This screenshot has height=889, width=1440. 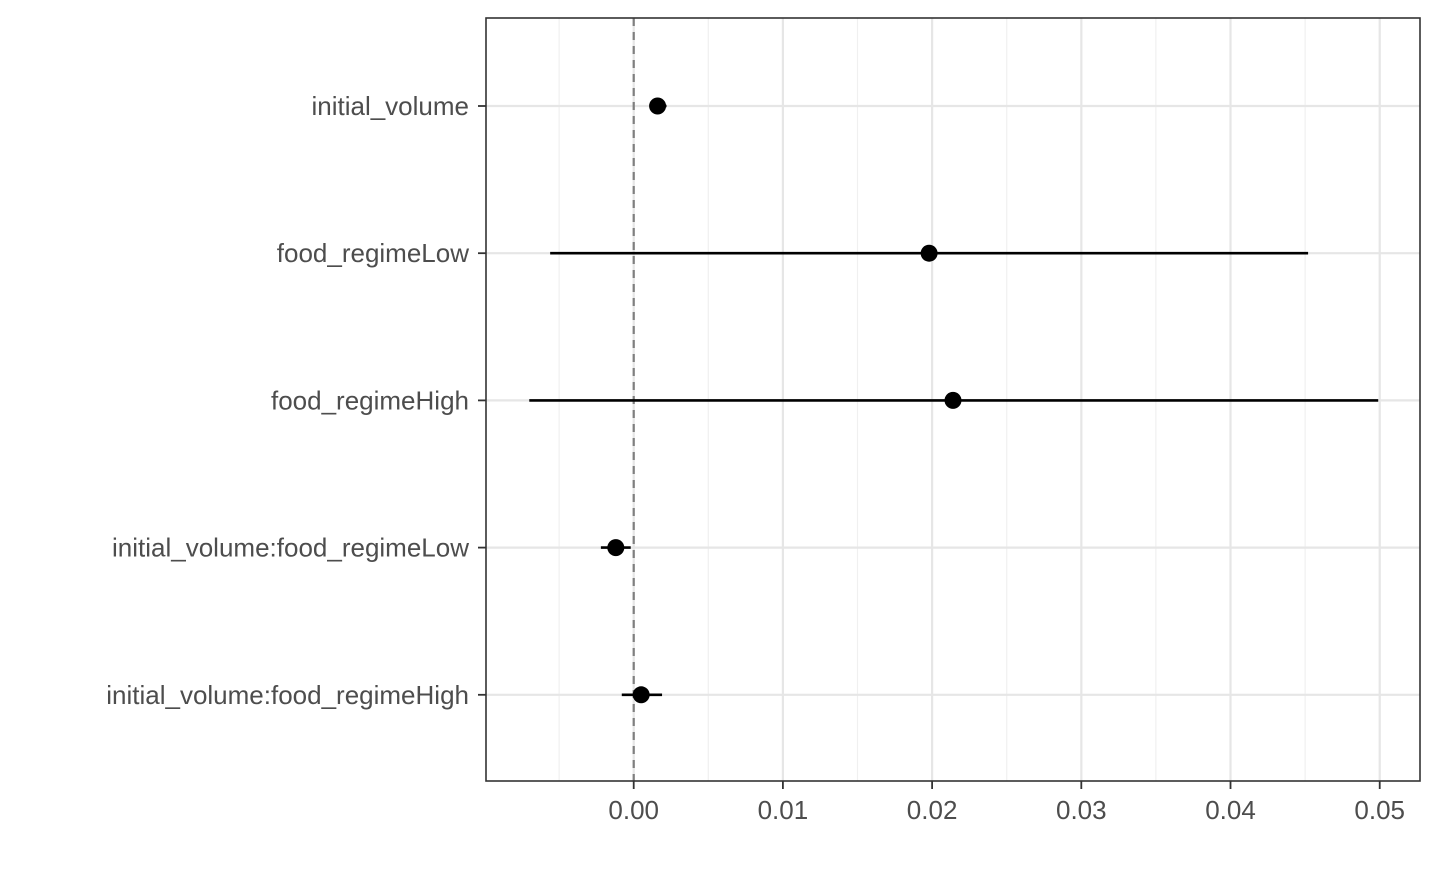 I want to click on y-axis-ticks, so click(x=482, y=400).